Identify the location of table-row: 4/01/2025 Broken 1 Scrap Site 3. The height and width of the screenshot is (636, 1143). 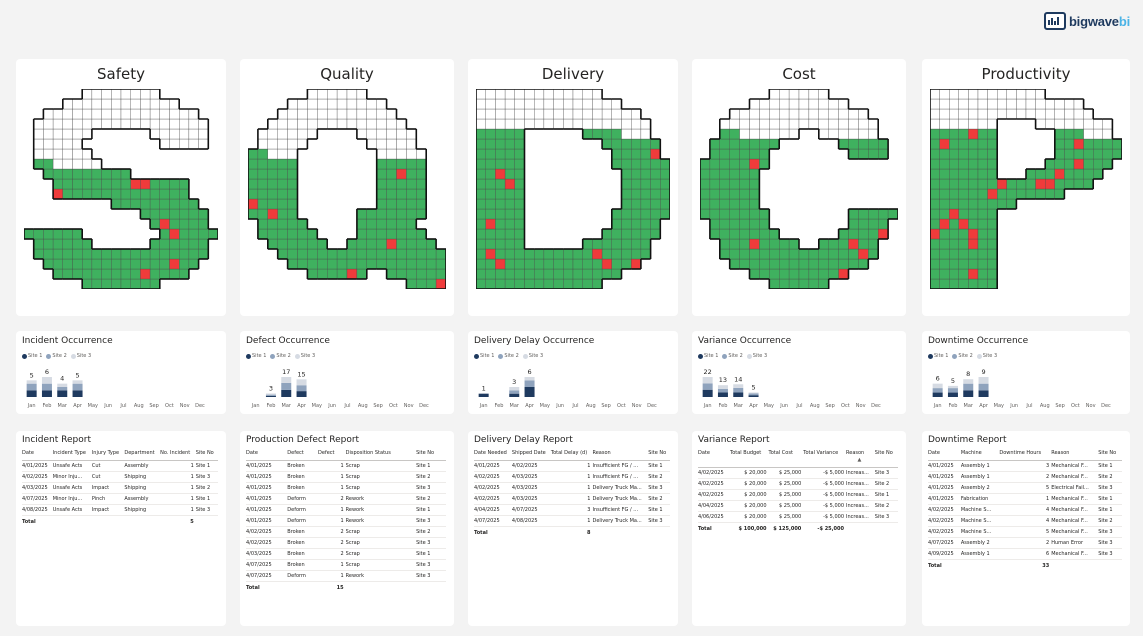
(346, 488).